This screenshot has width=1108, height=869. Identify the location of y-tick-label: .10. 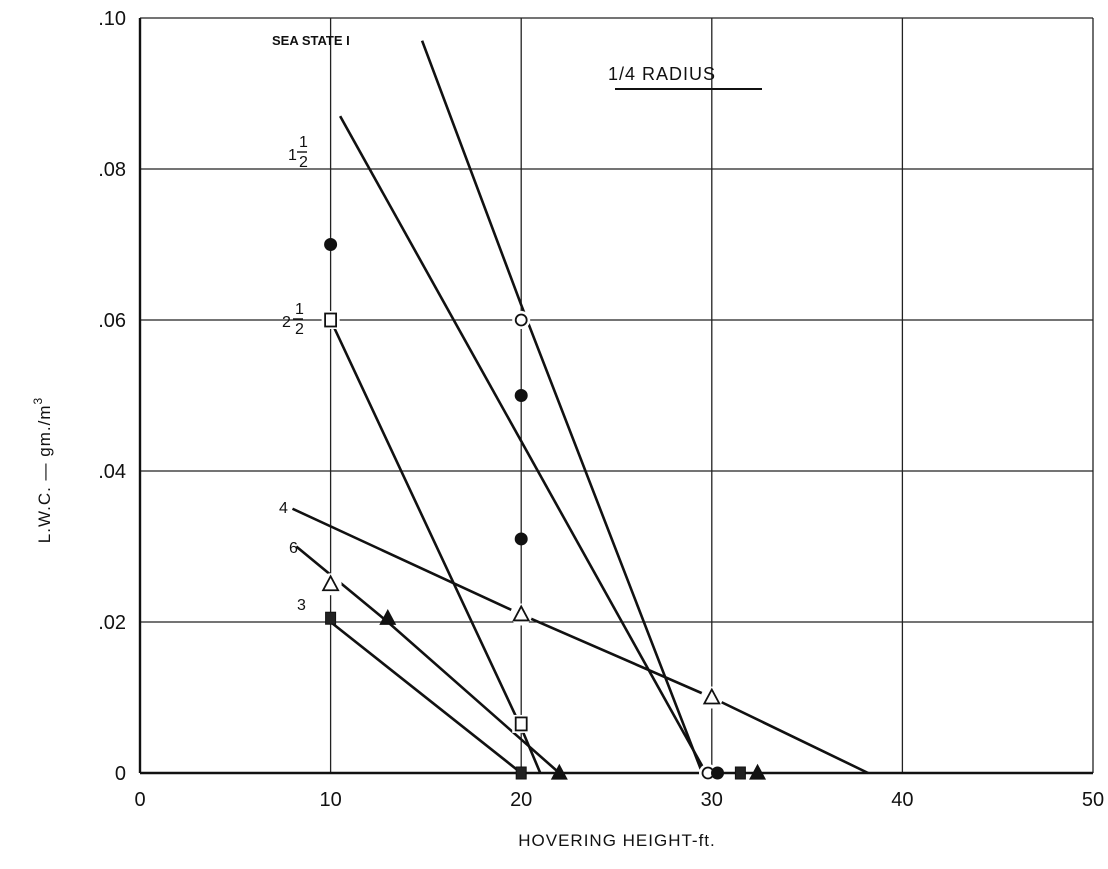
(112, 19).